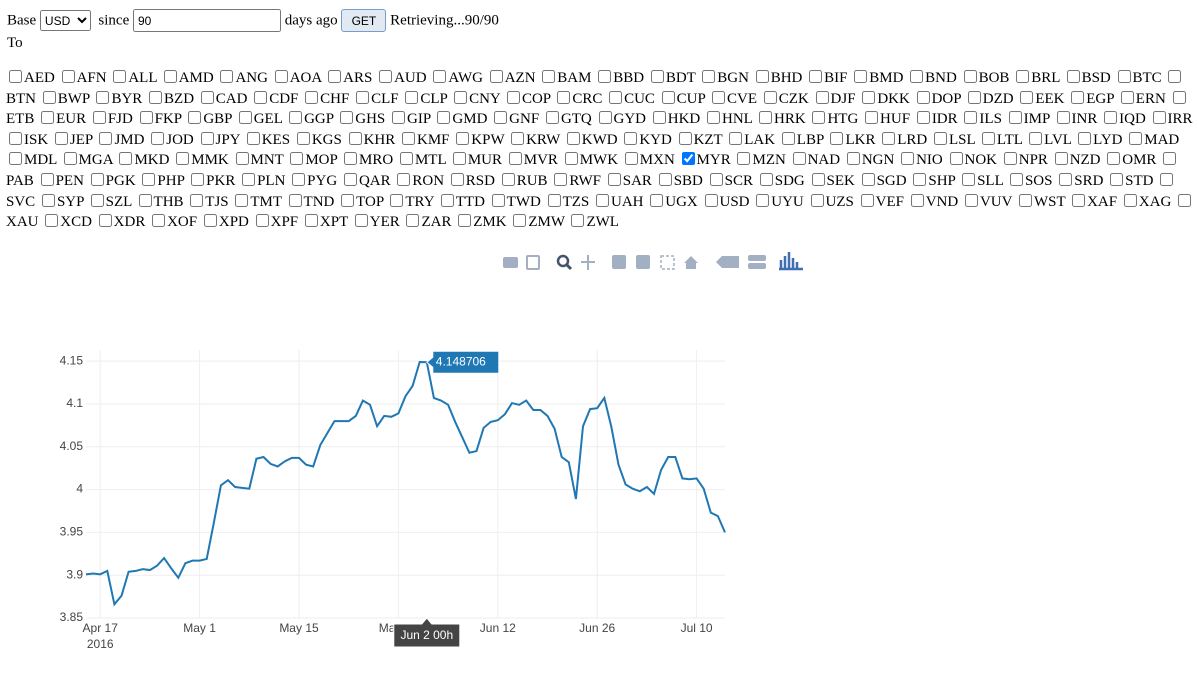 This screenshot has height=675, width=1199. Describe the element at coordinates (65, 20) in the screenshot. I see `base-select: USD` at that location.